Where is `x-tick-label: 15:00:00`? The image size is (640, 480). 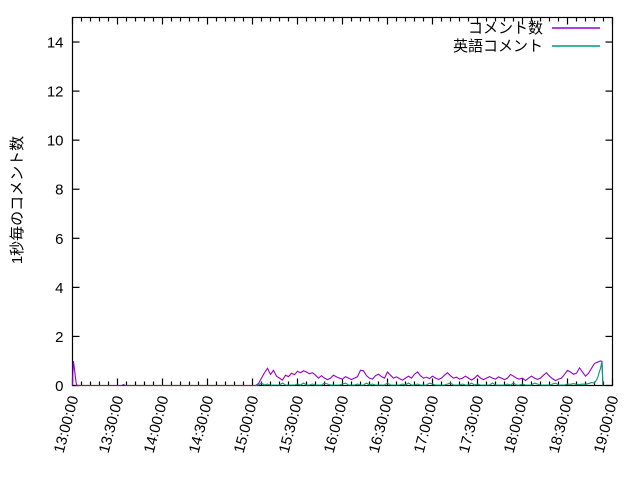 x-tick-label: 15:00:00 is located at coordinates (247, 424).